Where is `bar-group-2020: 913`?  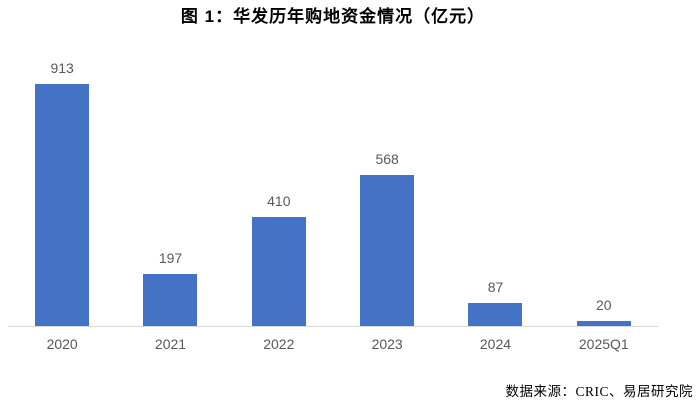
bar-group-2020: 913 is located at coordinates (62, 193).